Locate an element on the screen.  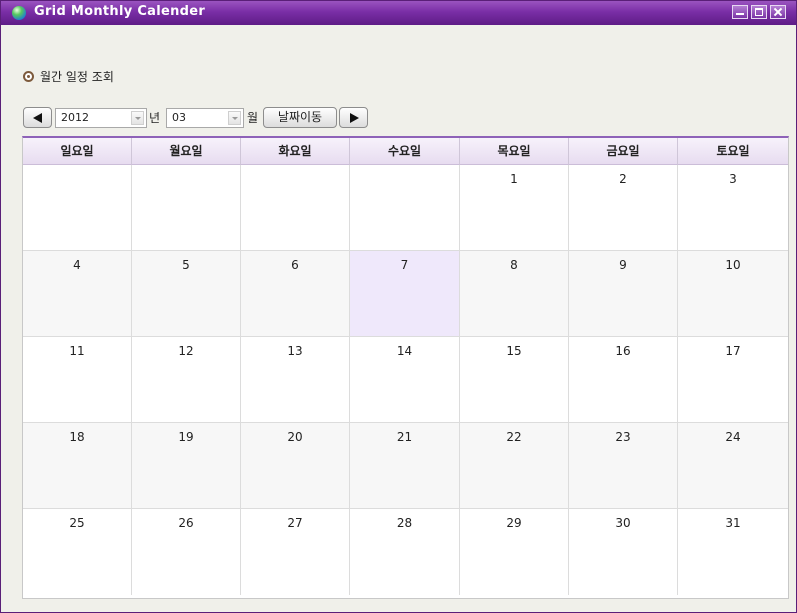
month-select-value: 03 is located at coordinates (179, 117).